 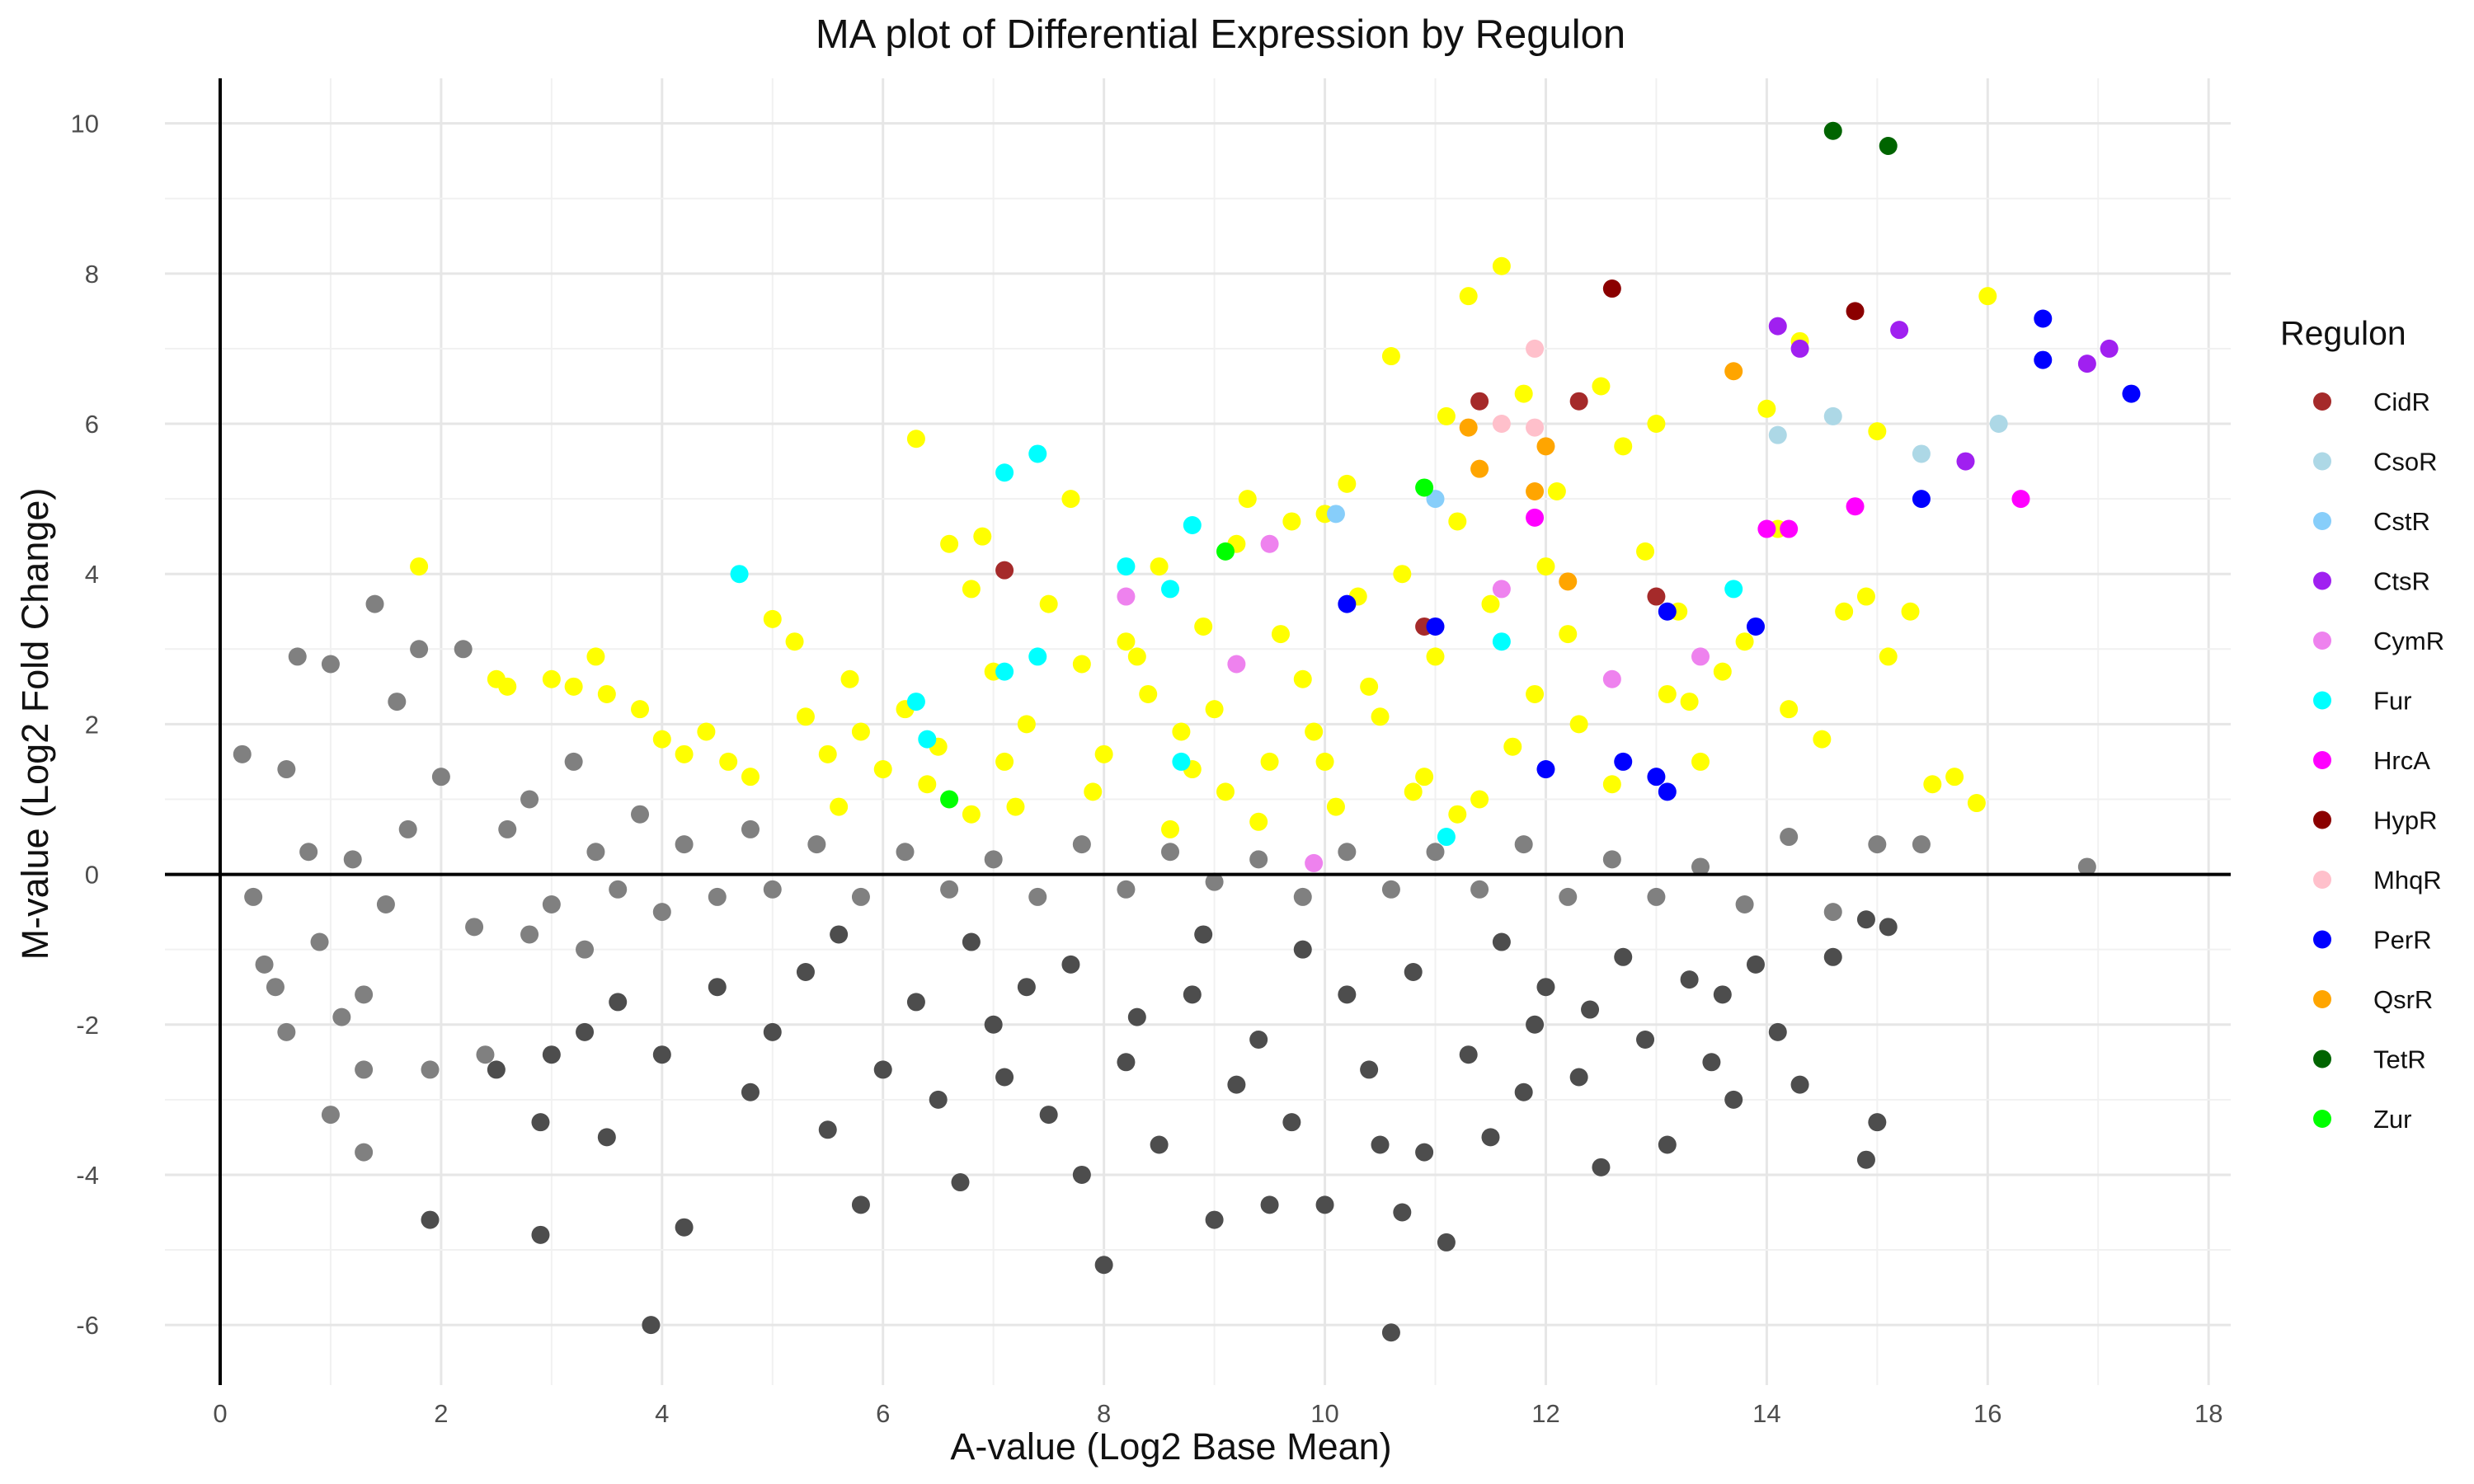 I want to click on point-mhqr, so click(x=1501, y=424).